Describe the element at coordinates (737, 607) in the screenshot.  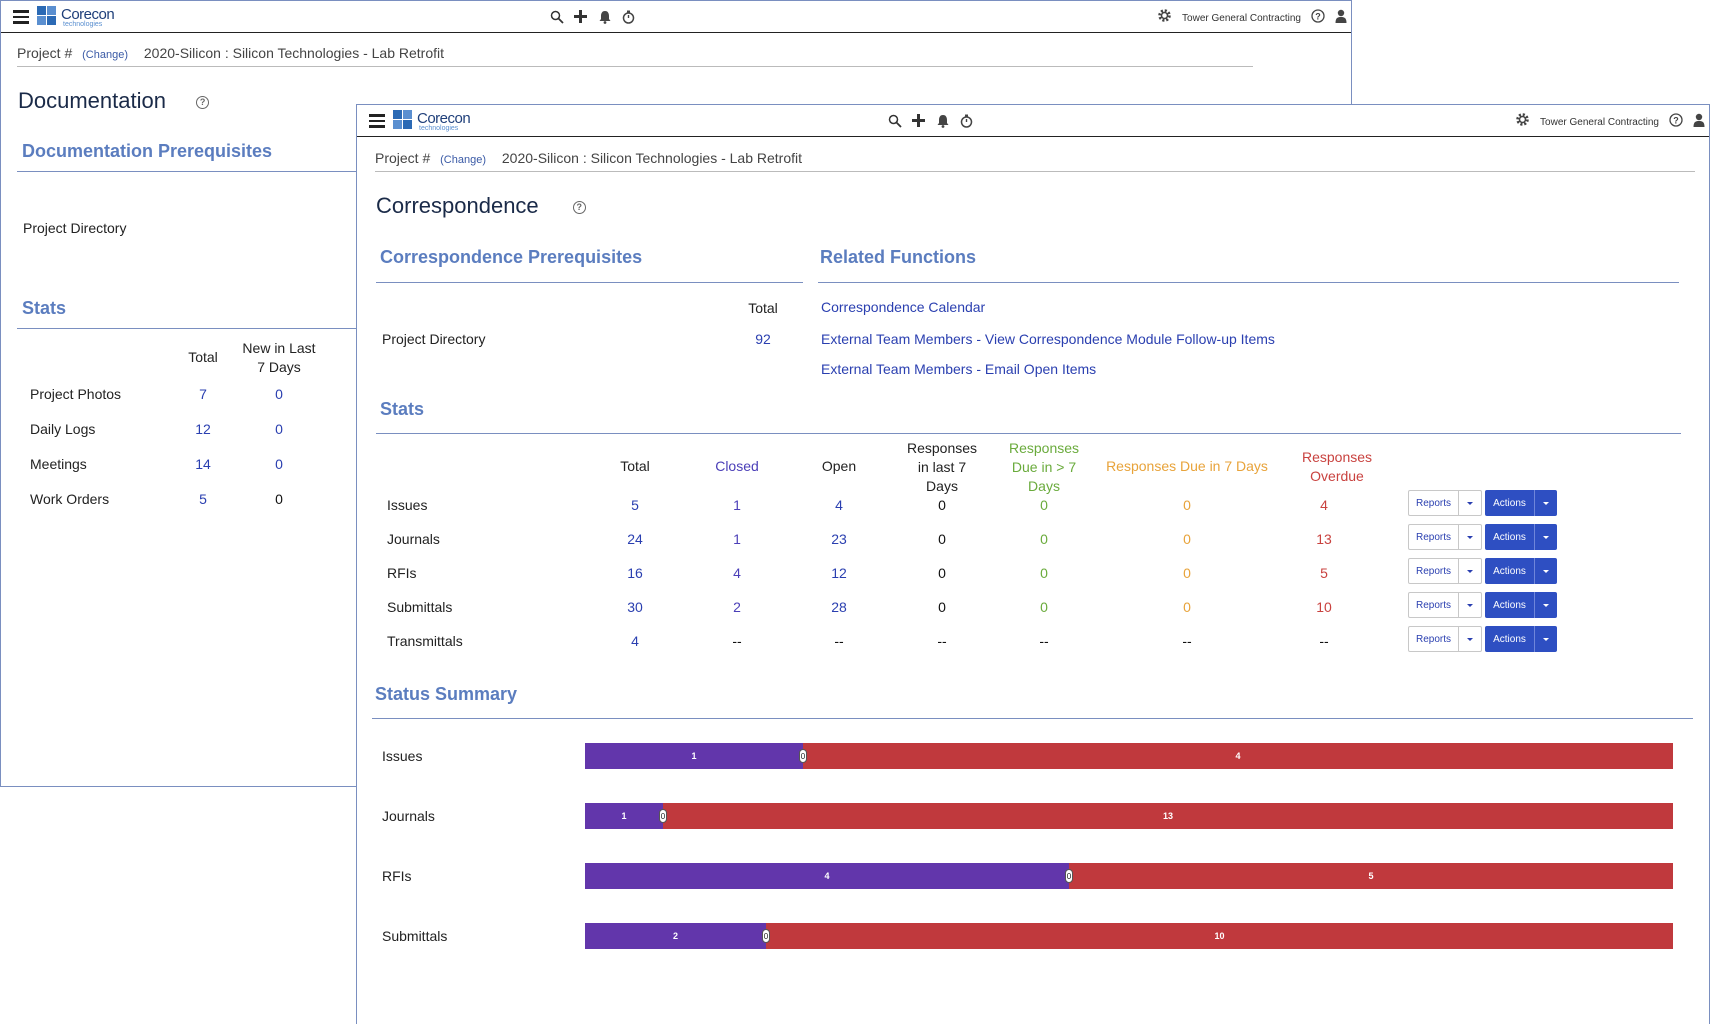
I see `stats-cell-closed: 2` at that location.